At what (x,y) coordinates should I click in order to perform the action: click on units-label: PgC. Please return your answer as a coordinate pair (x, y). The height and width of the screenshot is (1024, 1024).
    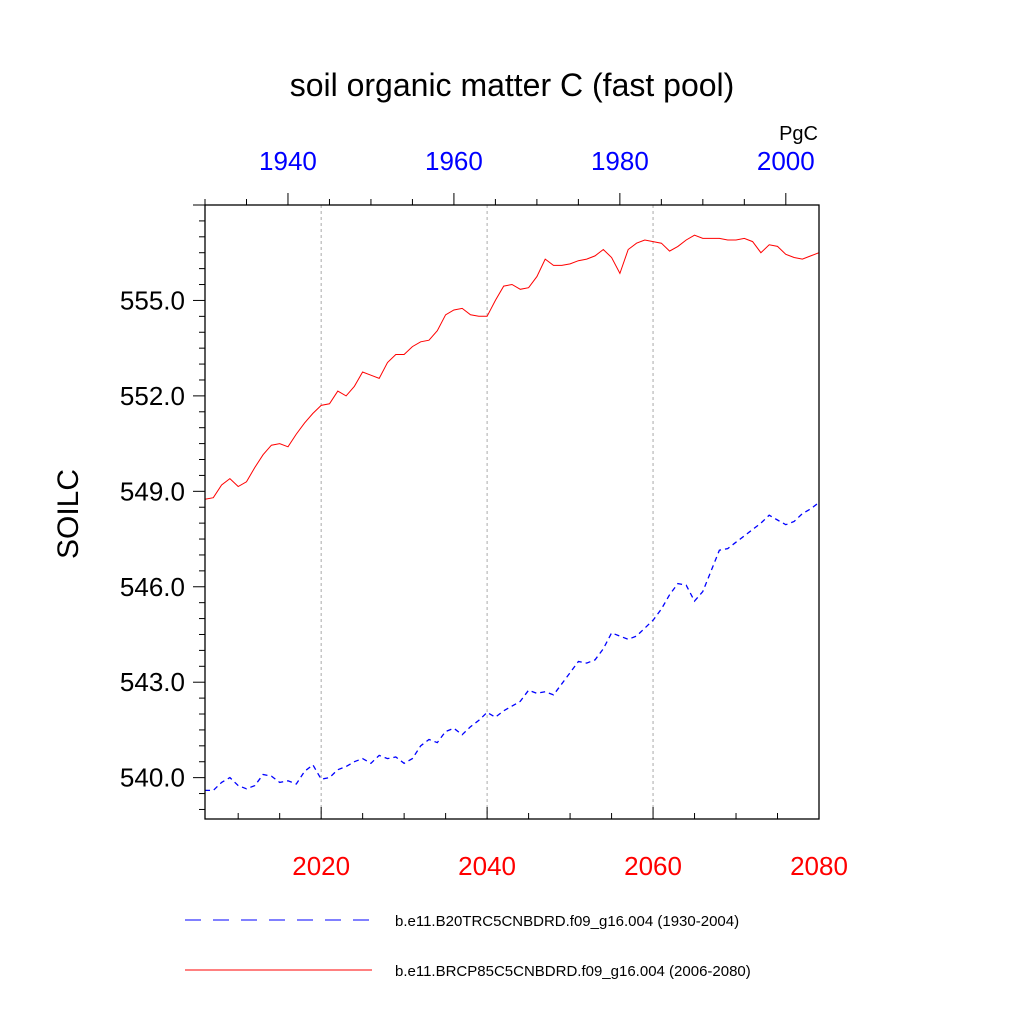
    Looking at the image, I should click on (798, 134).